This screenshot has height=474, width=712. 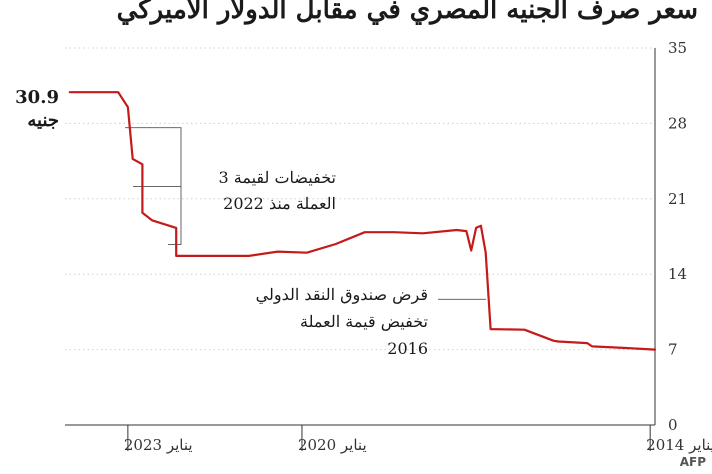 What do you see at coordinates (278, 177) in the screenshot?
I see `annotation-devaluation-line-1: 3 تخفيضات لقيمة` at bounding box center [278, 177].